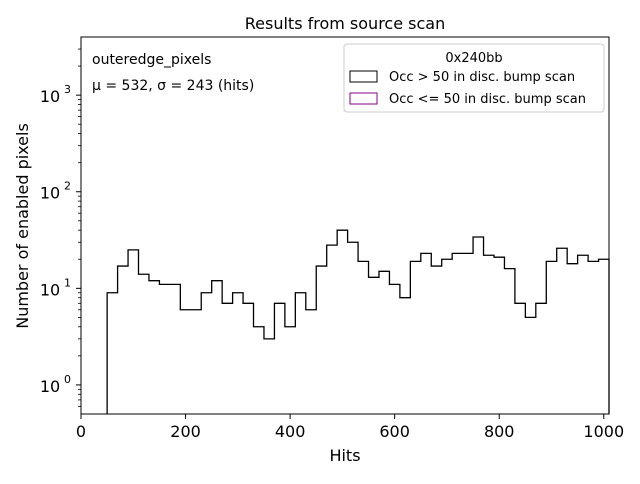 This screenshot has height=484, width=640. I want to click on x-axis-label: Hits, so click(344, 455).